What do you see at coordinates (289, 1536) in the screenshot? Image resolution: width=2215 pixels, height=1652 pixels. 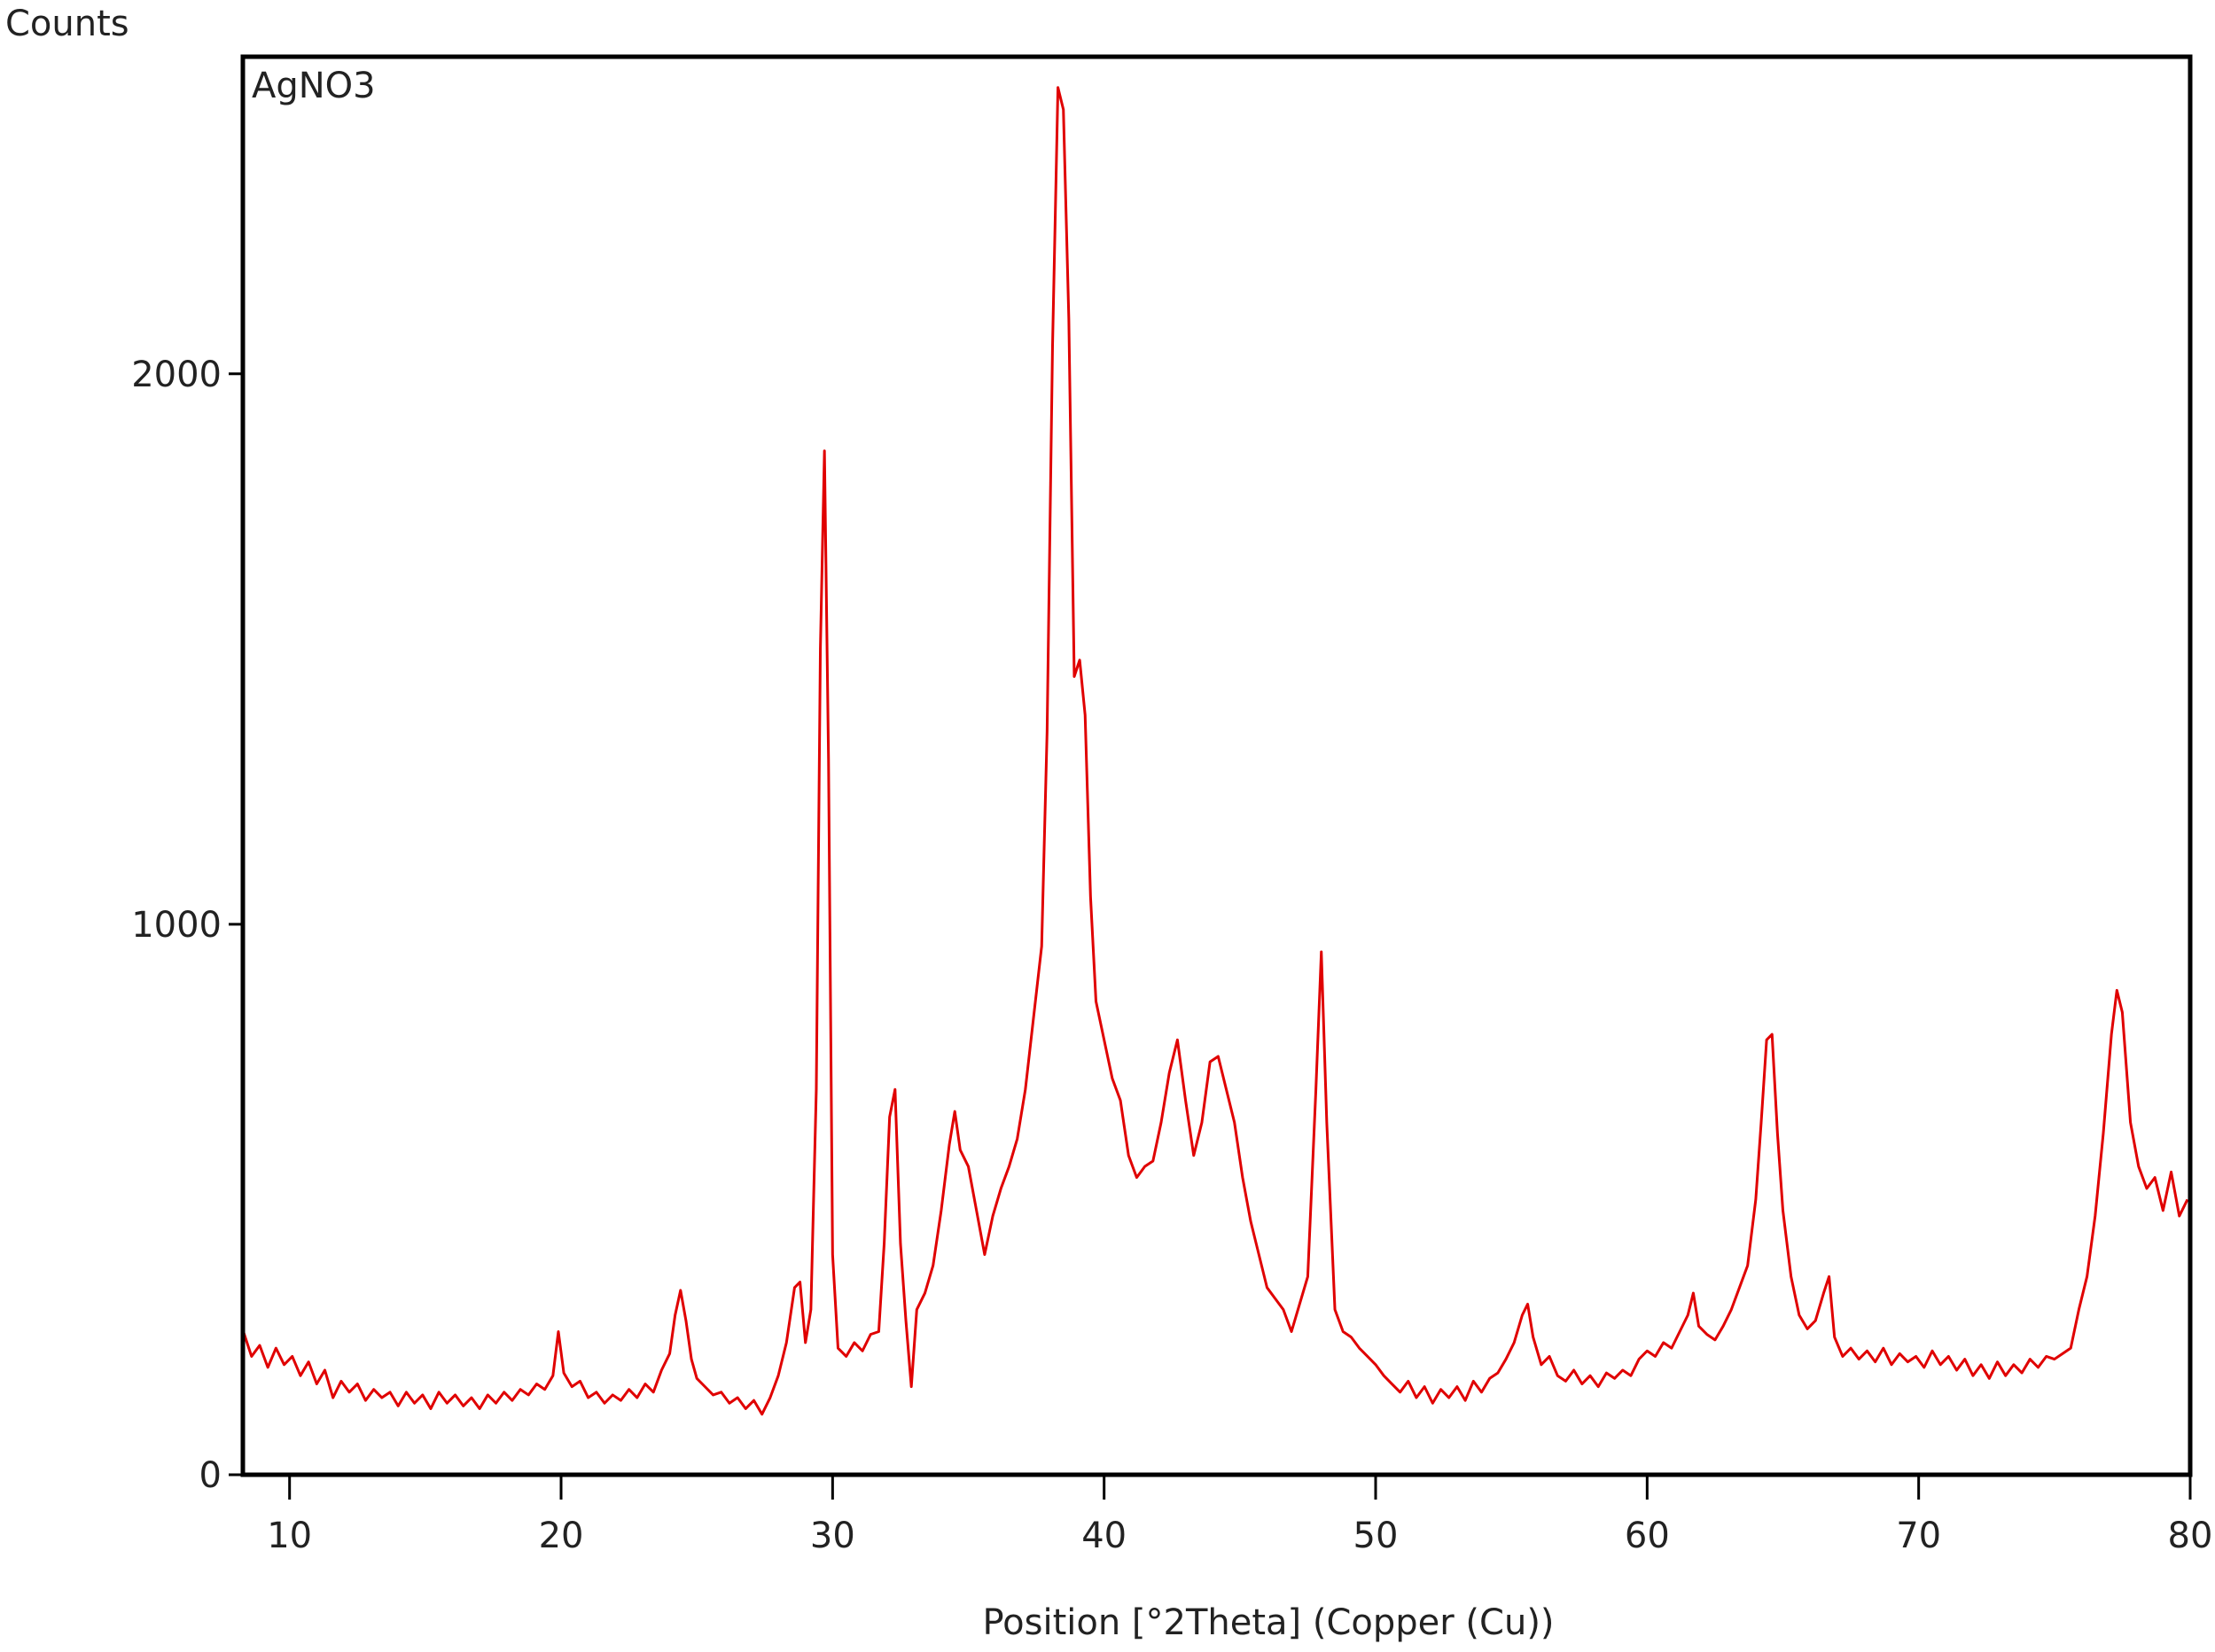 I see `x-tick-label: 10` at bounding box center [289, 1536].